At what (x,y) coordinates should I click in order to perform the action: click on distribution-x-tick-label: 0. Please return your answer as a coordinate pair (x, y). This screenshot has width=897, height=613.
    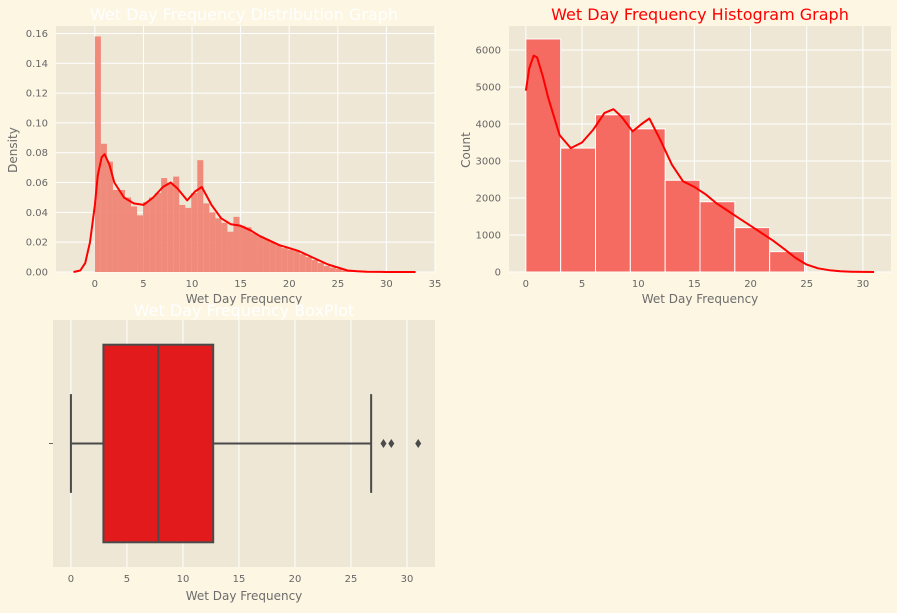
    Looking at the image, I should click on (95, 284).